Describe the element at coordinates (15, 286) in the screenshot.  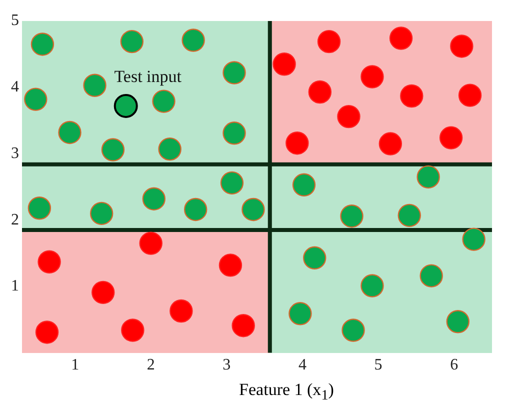
I see `y-tick-label: 1` at that location.